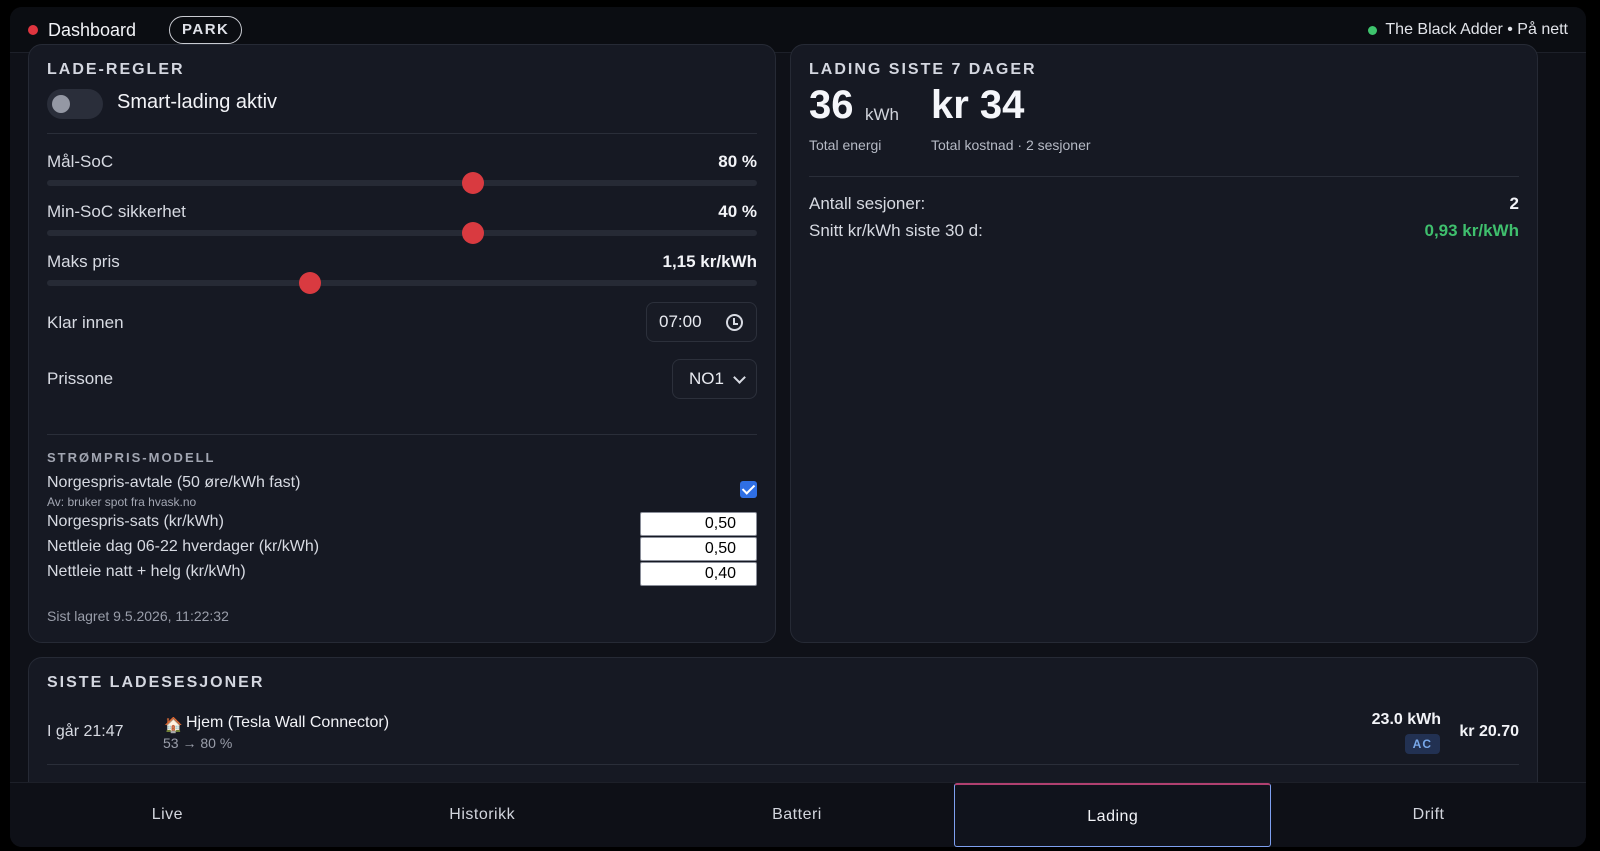 The height and width of the screenshot is (851, 1600). What do you see at coordinates (739, 377) in the screenshot?
I see `chevron-down-icon` at bounding box center [739, 377].